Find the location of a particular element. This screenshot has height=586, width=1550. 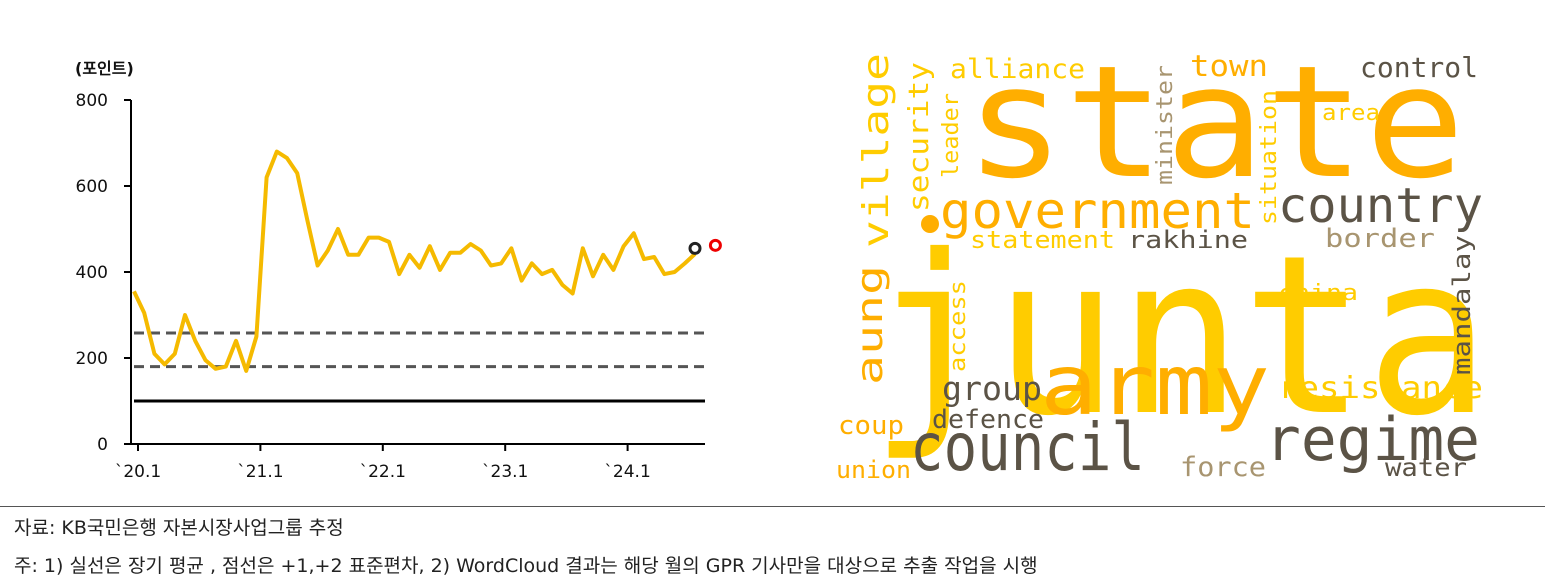

forecast-point-marker is located at coordinates (715, 245).